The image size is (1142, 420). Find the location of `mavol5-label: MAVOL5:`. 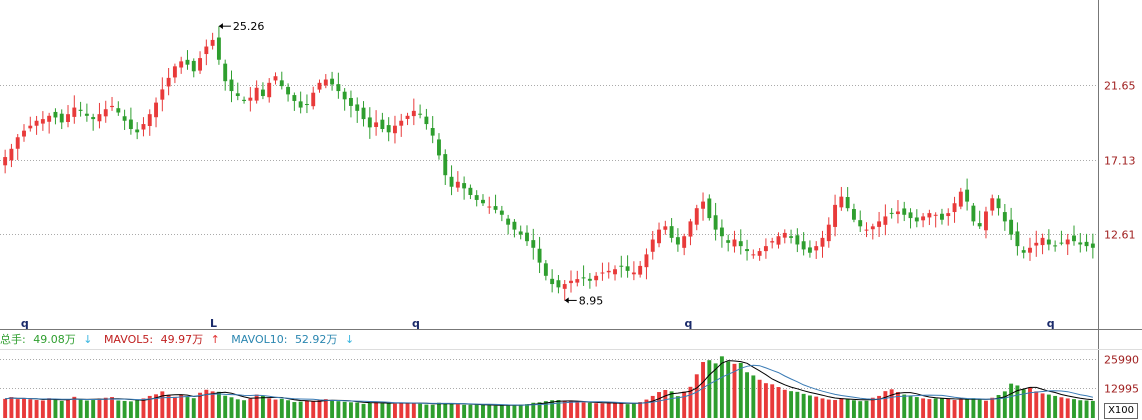

mavol5-label: MAVOL5: is located at coordinates (128, 339).